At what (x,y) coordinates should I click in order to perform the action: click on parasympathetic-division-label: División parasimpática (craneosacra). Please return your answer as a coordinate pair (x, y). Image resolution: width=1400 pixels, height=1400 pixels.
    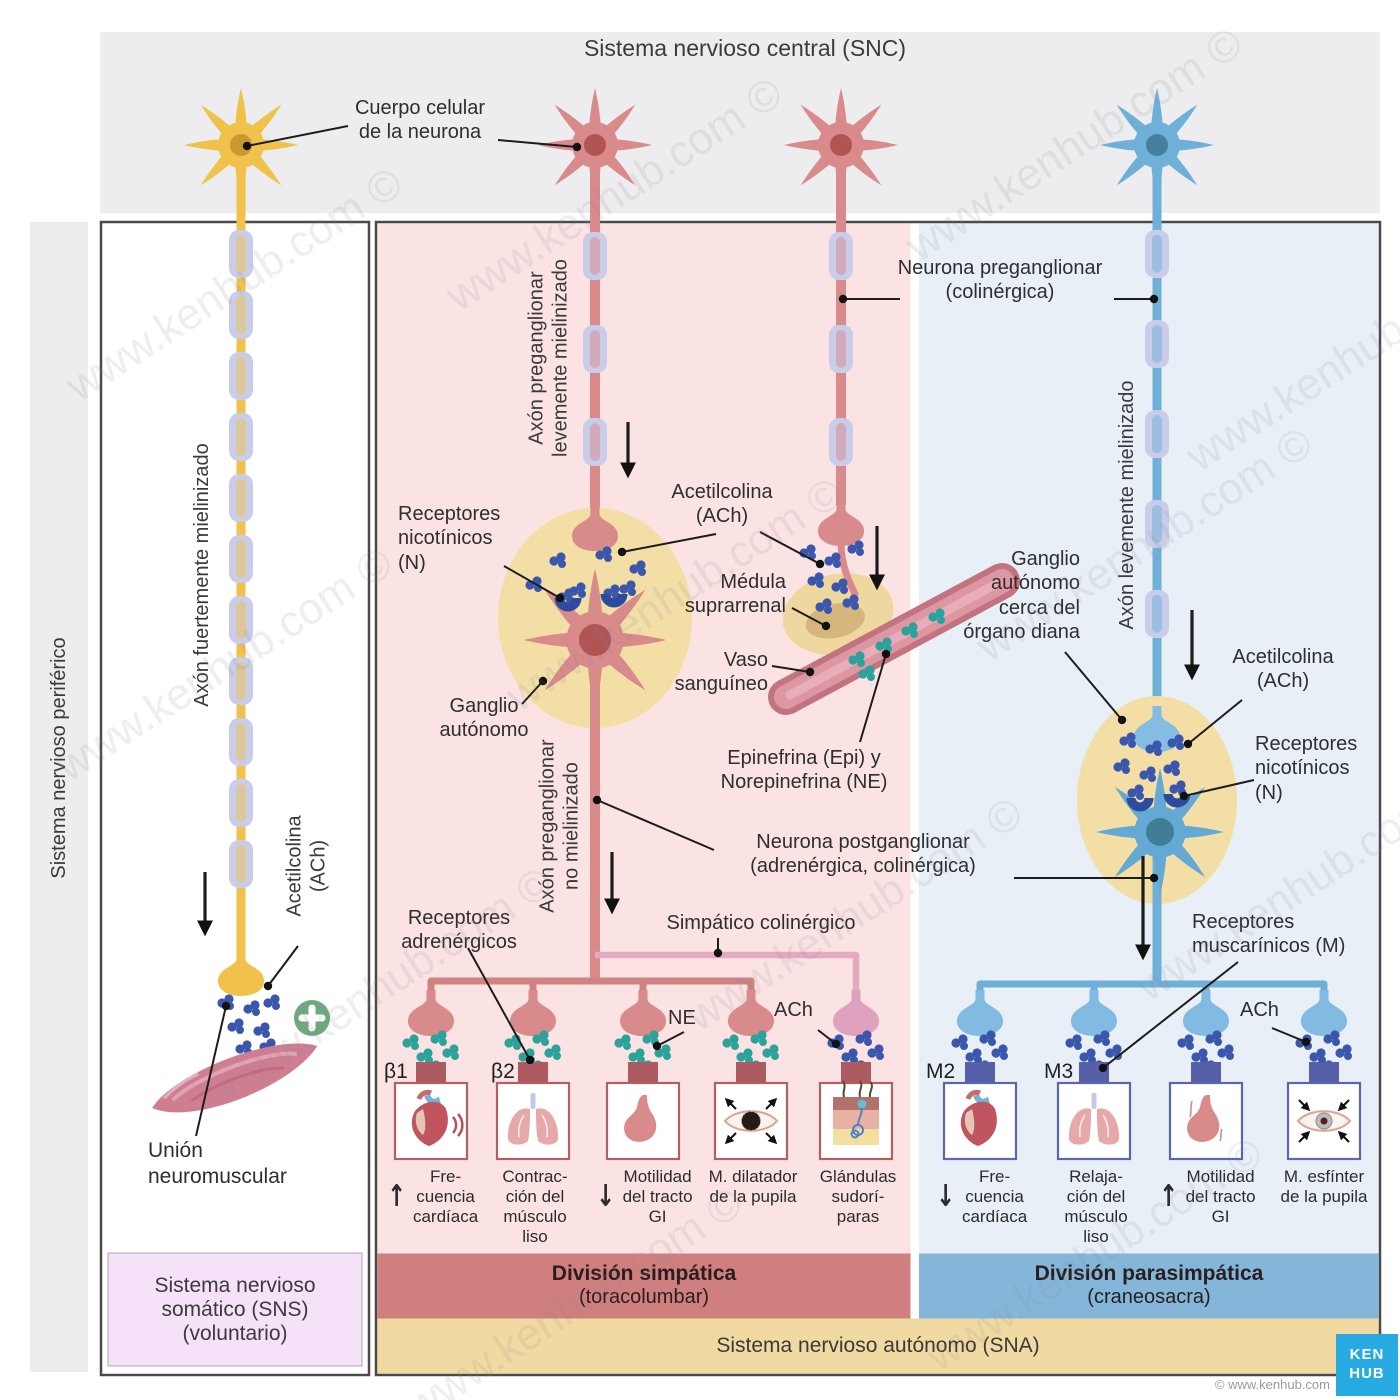
    Looking at the image, I should click on (1149, 1285).